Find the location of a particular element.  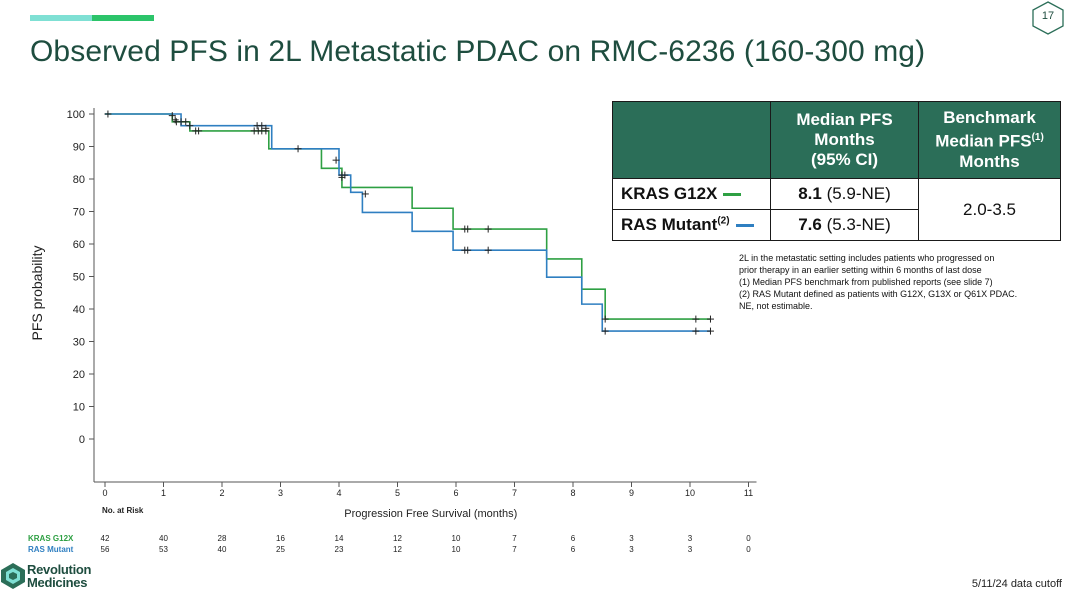

table-median-kras: 8.1 (5.9-NE) is located at coordinates (844, 194).